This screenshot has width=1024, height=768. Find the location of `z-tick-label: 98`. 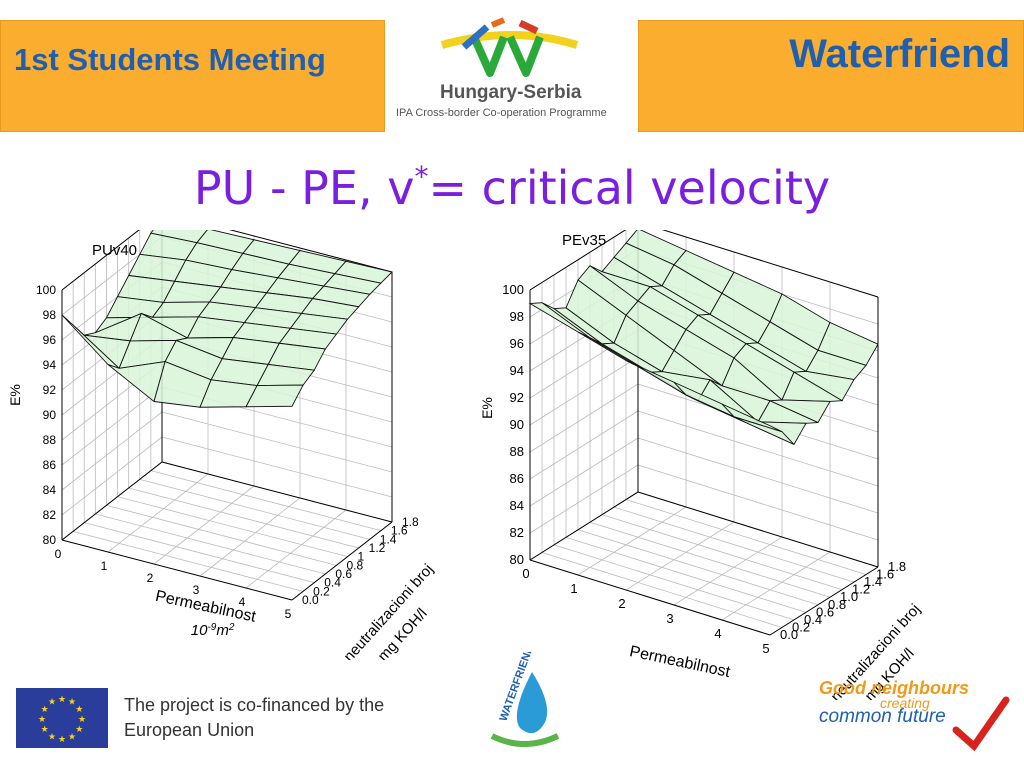

z-tick-label: 98 is located at coordinates (517, 316).